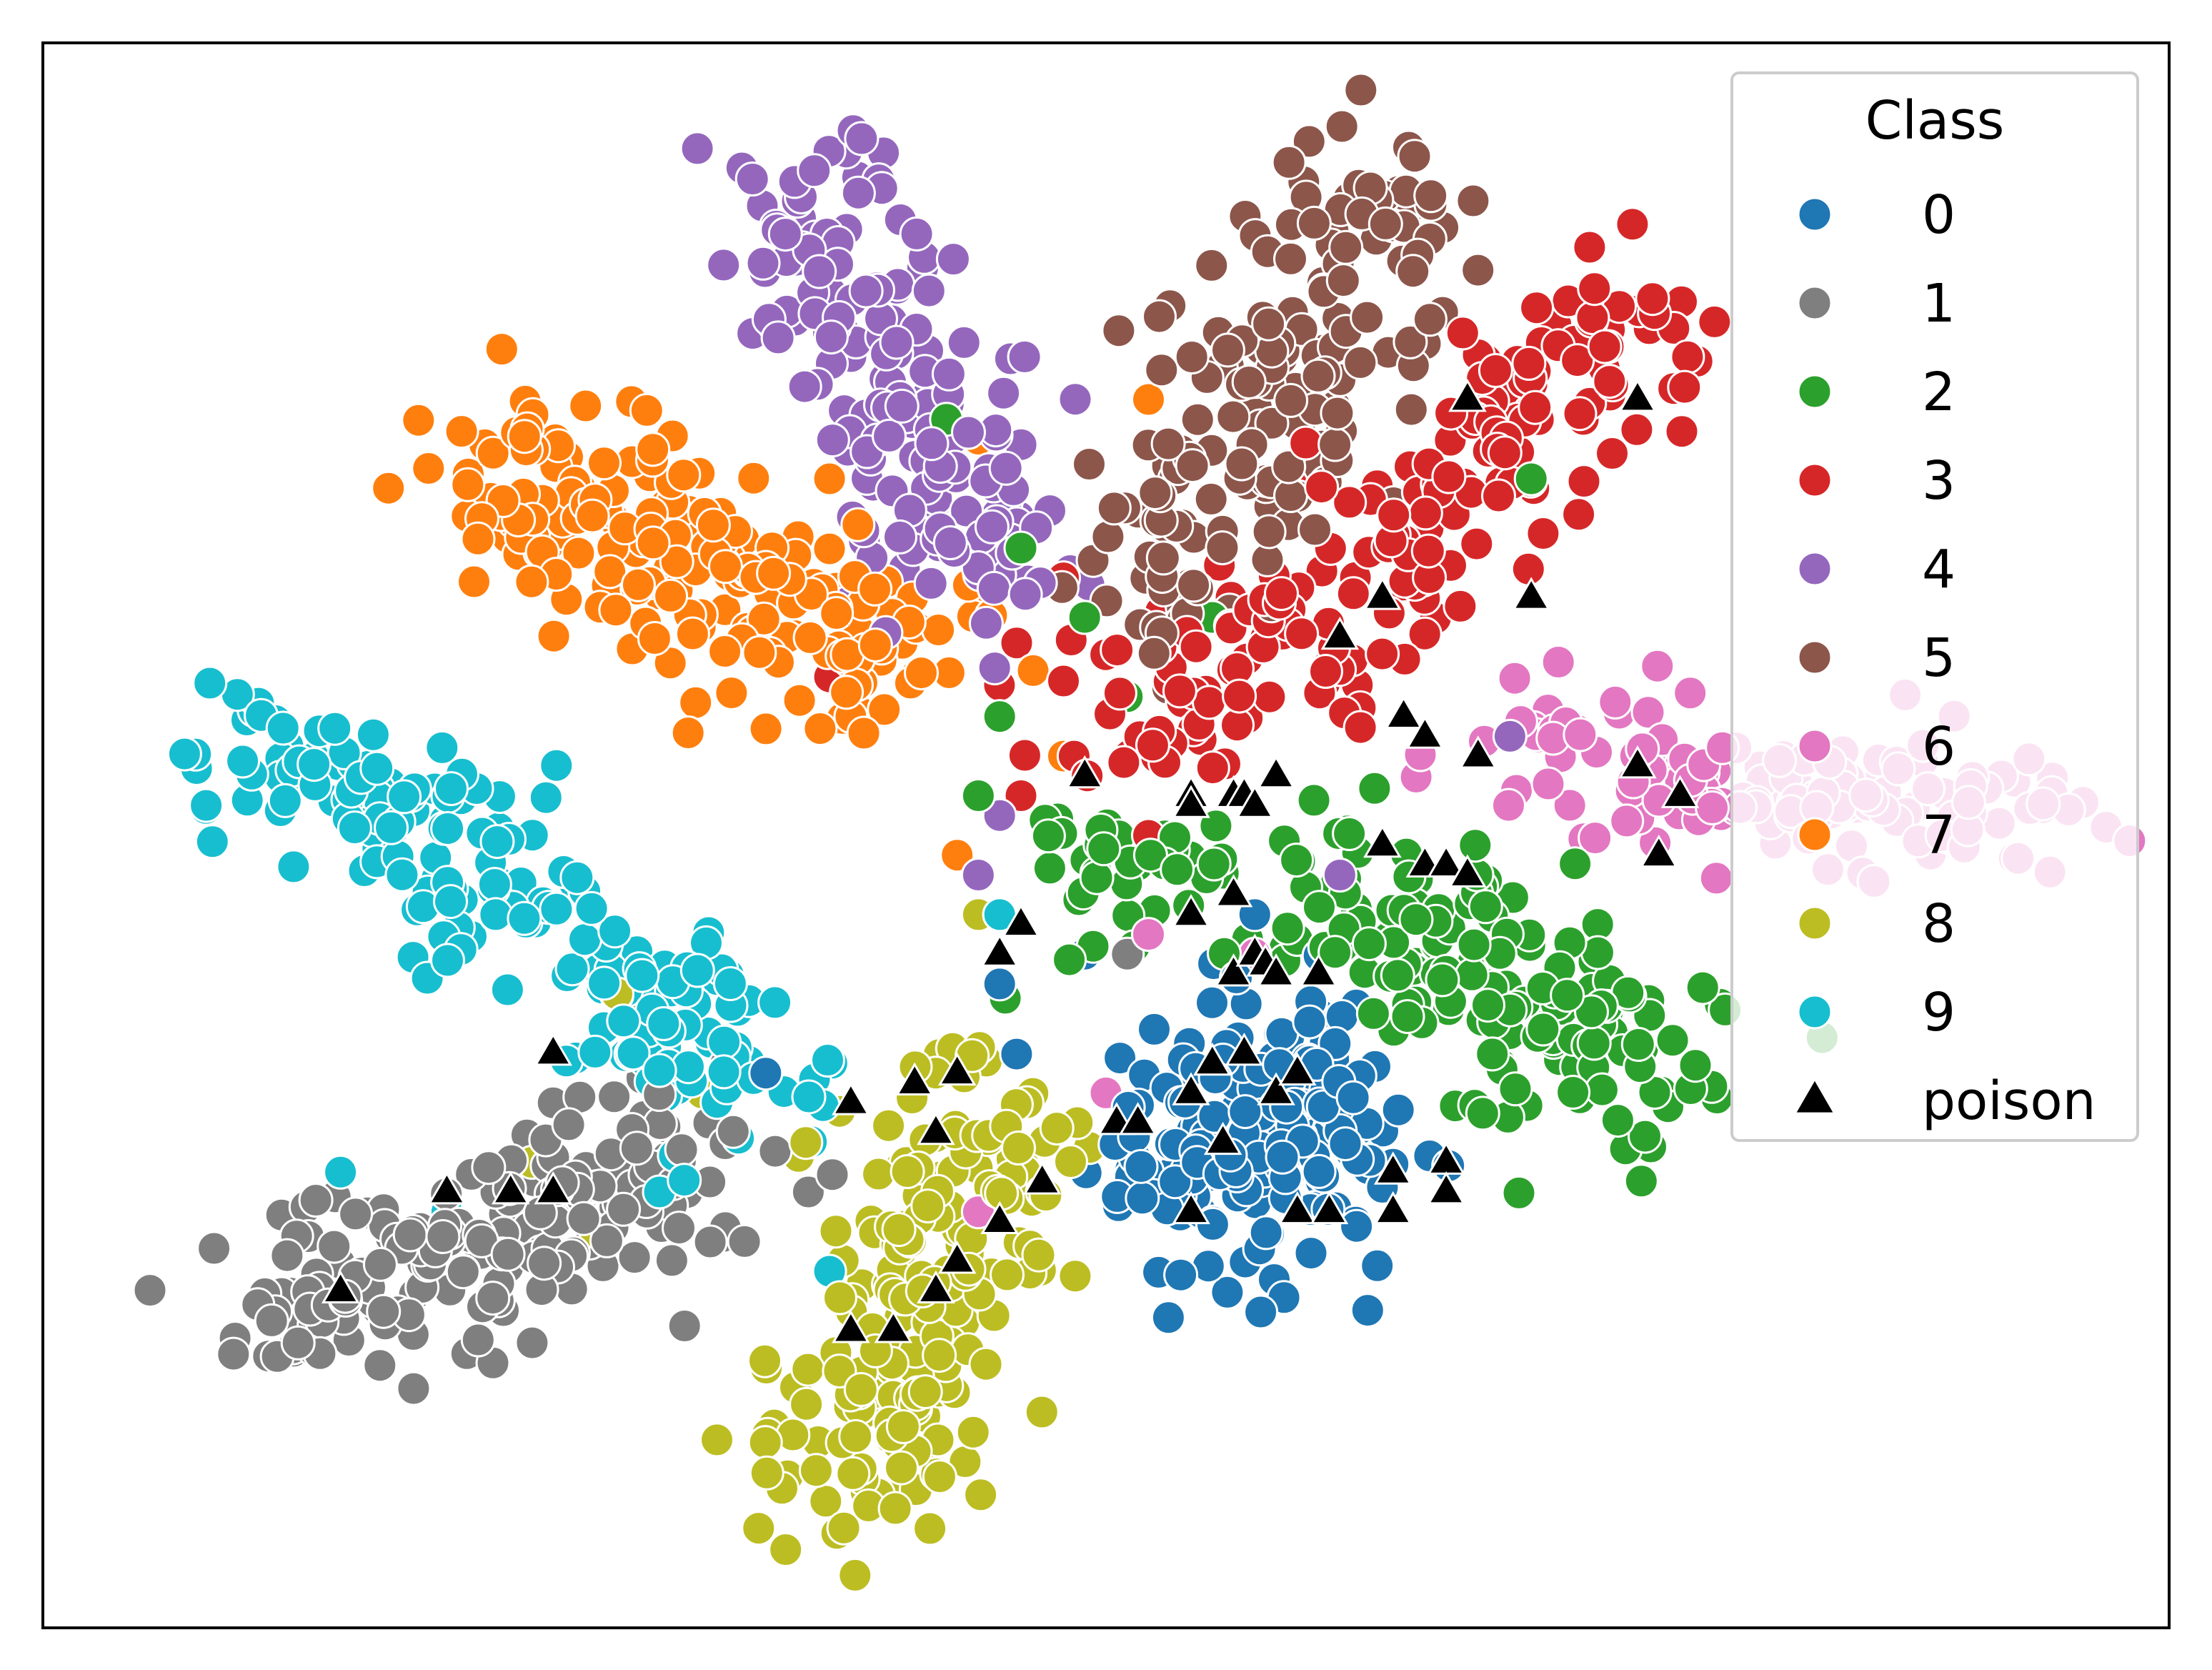 This screenshot has width=2212, height=1670. I want to click on legend-label-3: 3, so click(1939, 481).